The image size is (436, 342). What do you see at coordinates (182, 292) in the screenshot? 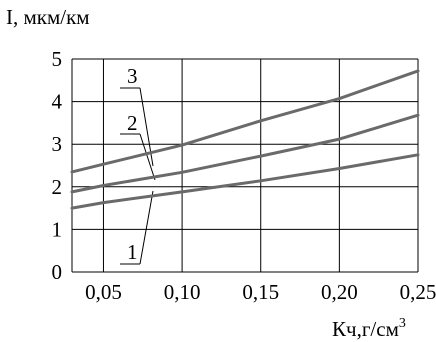
I see `x-tick-label: 0,10` at bounding box center [182, 292].